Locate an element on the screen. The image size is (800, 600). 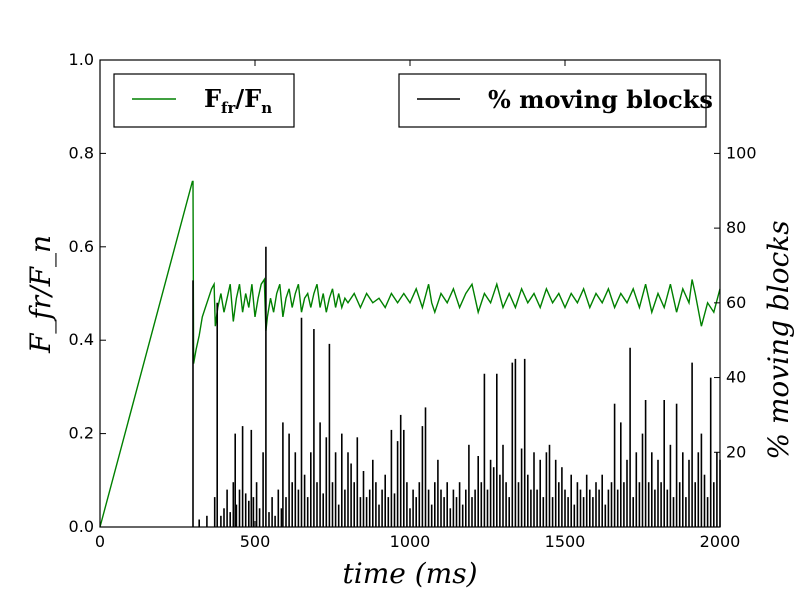
legend-friction-label-mid: /F is located at coordinates (248, 98).